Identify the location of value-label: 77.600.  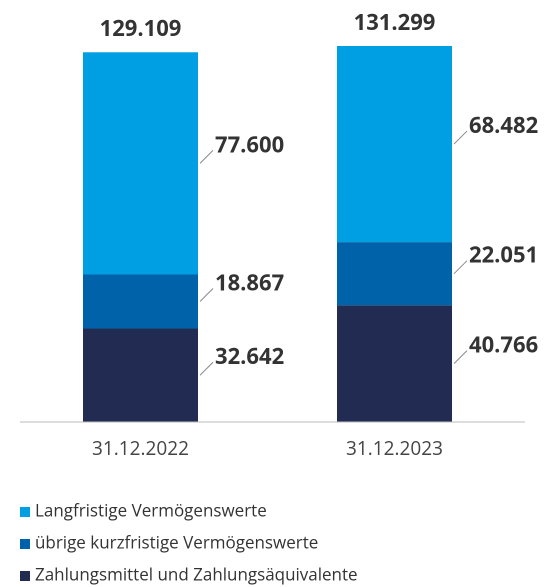
(249, 144).